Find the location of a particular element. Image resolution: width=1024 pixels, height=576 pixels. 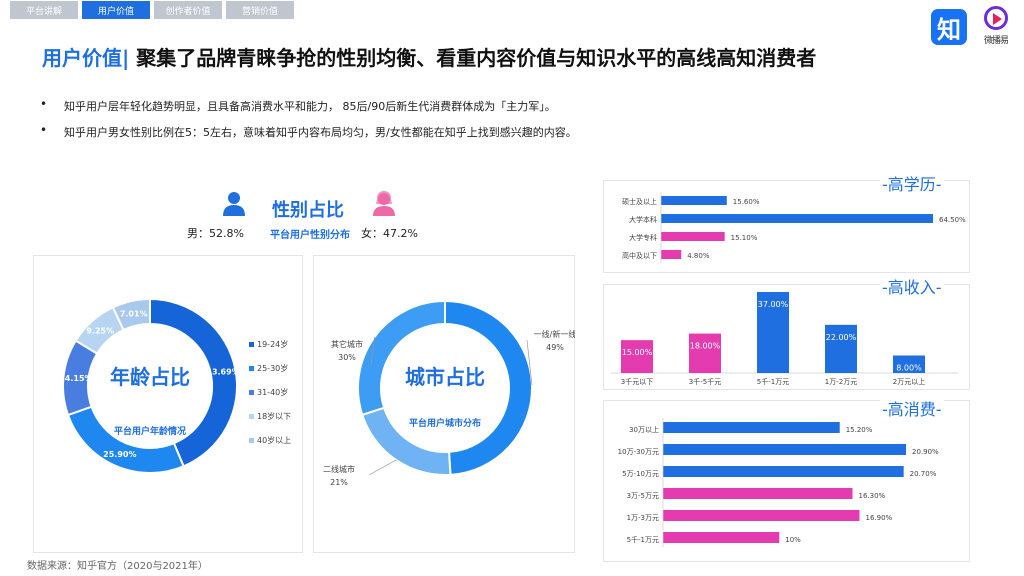

spending-title: -高消费- is located at coordinates (912, 408).